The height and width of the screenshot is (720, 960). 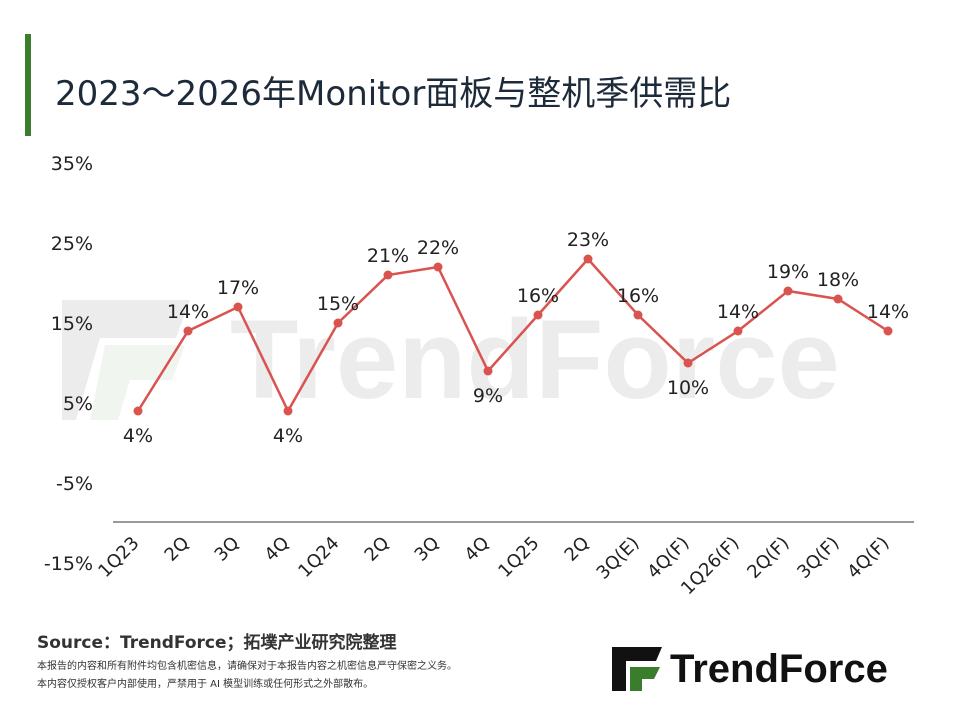 What do you see at coordinates (217, 643) in the screenshot?
I see `source-note: Source：TrendForce；拓墣产业研究院整理` at bounding box center [217, 643].